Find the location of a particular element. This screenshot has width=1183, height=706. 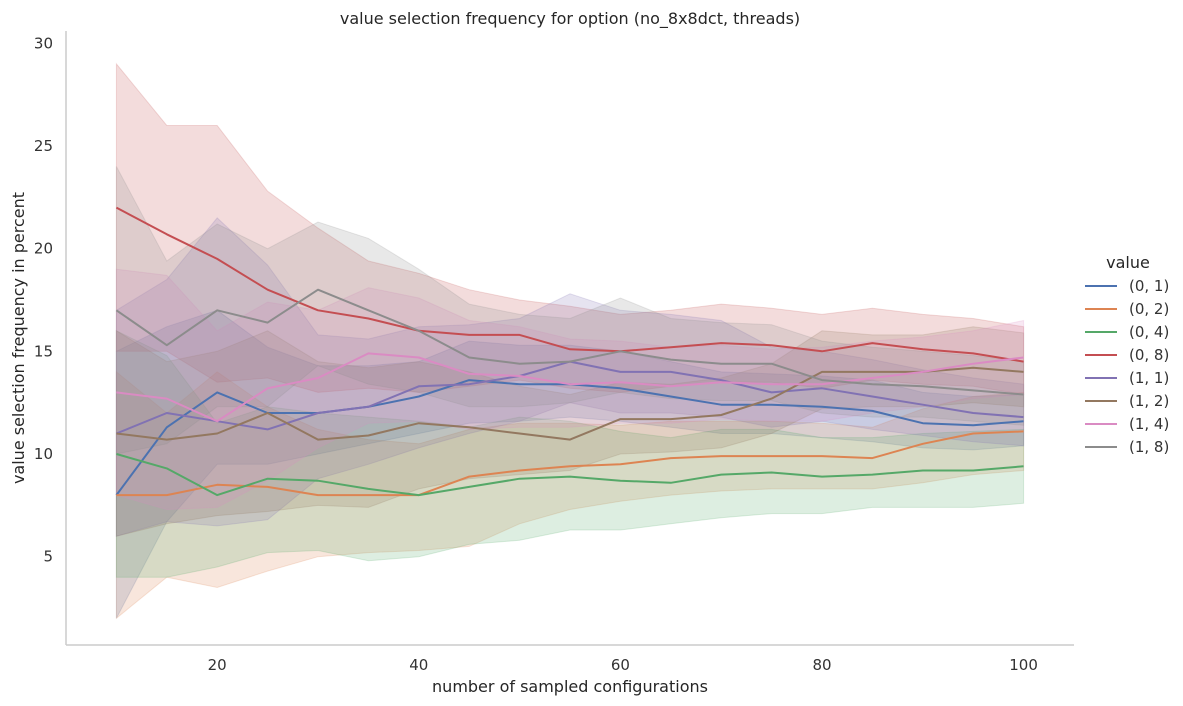

y-tick-label: 30 is located at coordinates (43, 43).